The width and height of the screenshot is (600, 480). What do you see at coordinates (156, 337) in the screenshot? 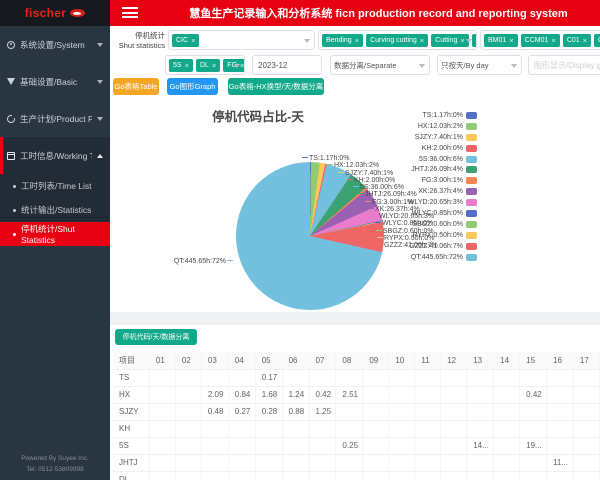
I see `table-mode-button: 停机代码/天/数据分离` at bounding box center [156, 337].